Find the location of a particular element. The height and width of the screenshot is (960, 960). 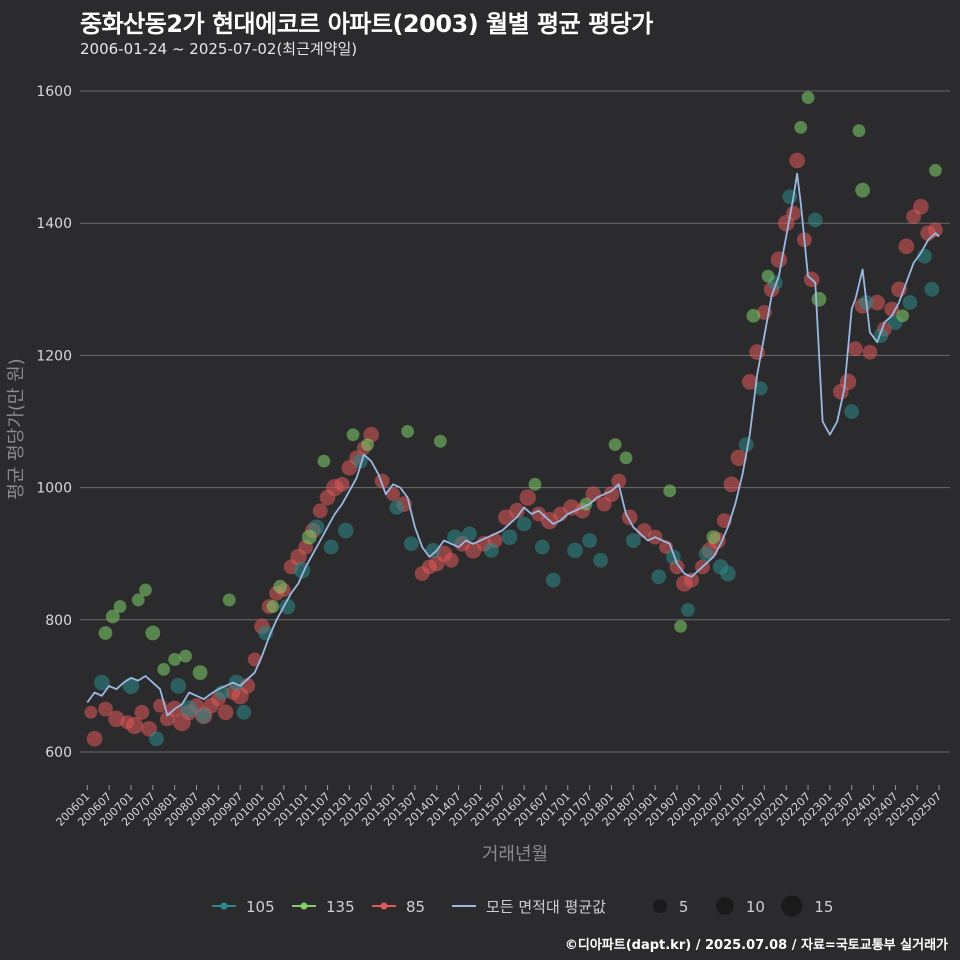

y-tick-label: 800 is located at coordinates (58, 621).